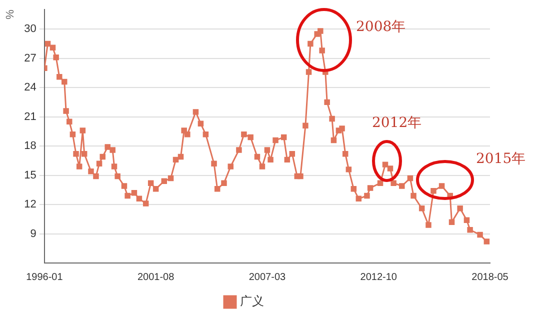  Describe the element at coordinates (30, 29) in the screenshot. I see `y-tick-label: 30` at that location.